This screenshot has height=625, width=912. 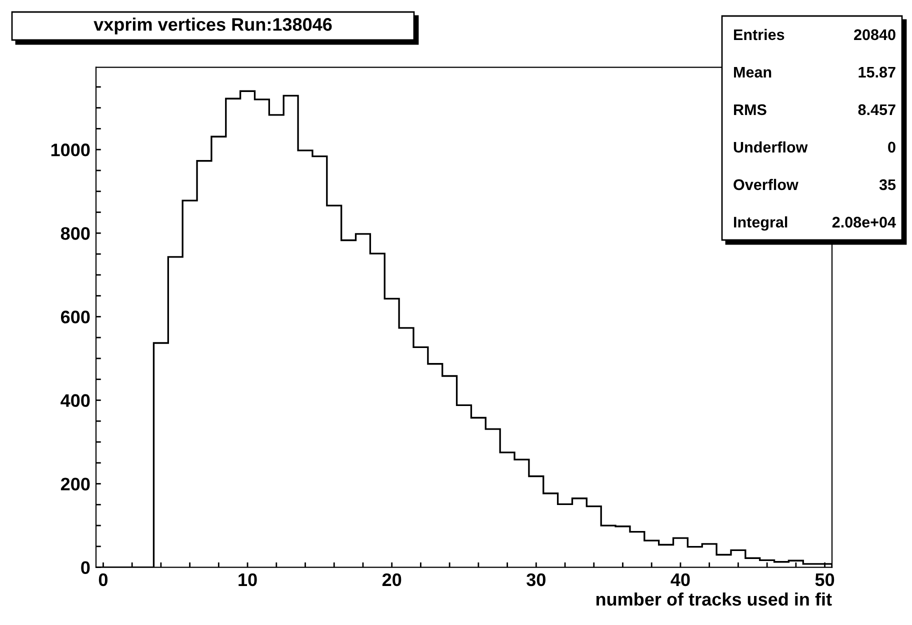 What do you see at coordinates (85, 567) in the screenshot?
I see `y-tick-label: 0` at bounding box center [85, 567].